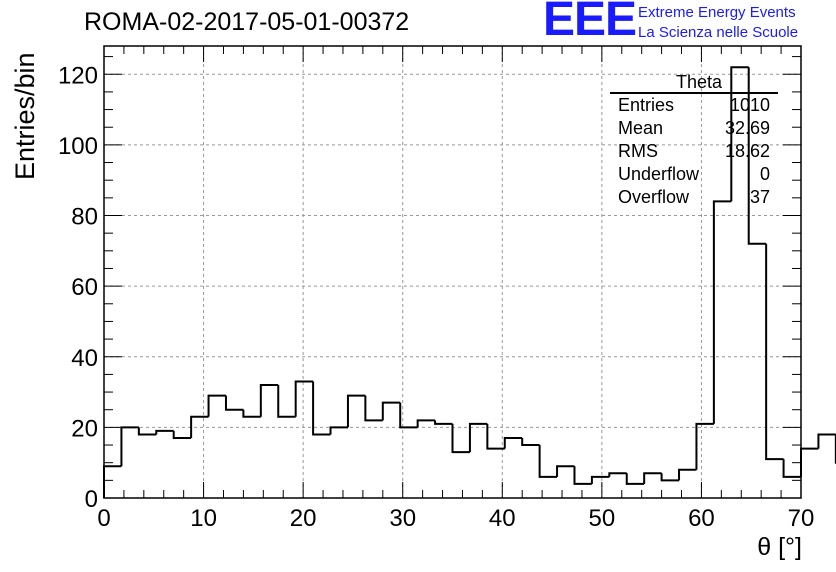 The height and width of the screenshot is (572, 836). What do you see at coordinates (247, 22) in the screenshot?
I see `chart-title: ROMA-02-2017-05-01-00372` at bounding box center [247, 22].